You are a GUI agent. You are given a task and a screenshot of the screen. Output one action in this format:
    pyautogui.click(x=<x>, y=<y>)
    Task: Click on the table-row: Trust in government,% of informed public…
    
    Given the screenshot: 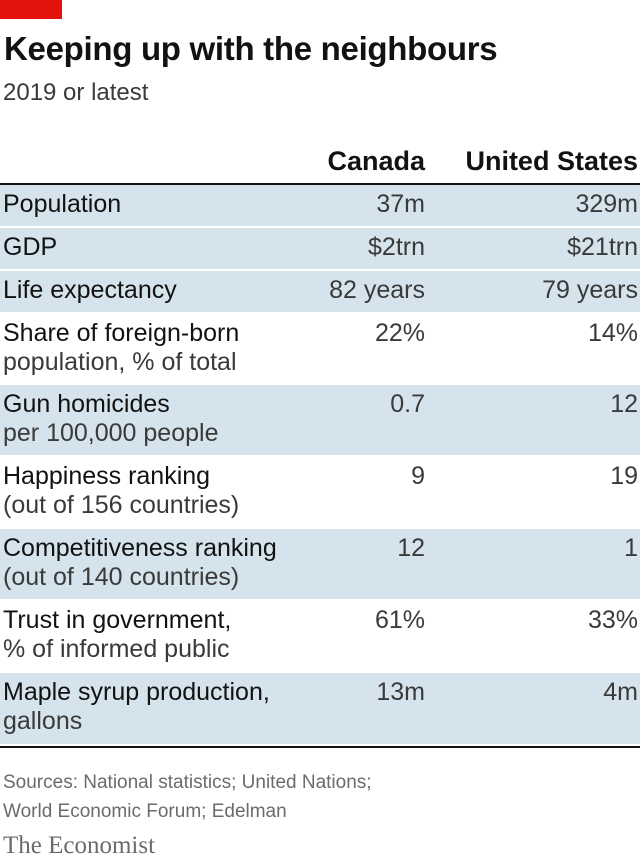 What is the action you would take?
    pyautogui.click(x=320, y=637)
    